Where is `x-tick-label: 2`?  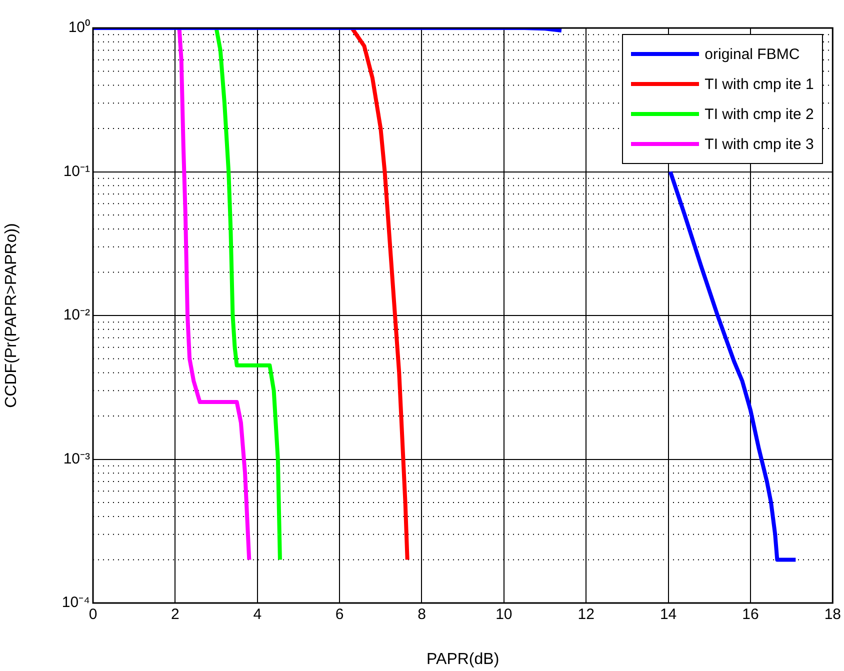 x-tick-label: 2 is located at coordinates (175, 615).